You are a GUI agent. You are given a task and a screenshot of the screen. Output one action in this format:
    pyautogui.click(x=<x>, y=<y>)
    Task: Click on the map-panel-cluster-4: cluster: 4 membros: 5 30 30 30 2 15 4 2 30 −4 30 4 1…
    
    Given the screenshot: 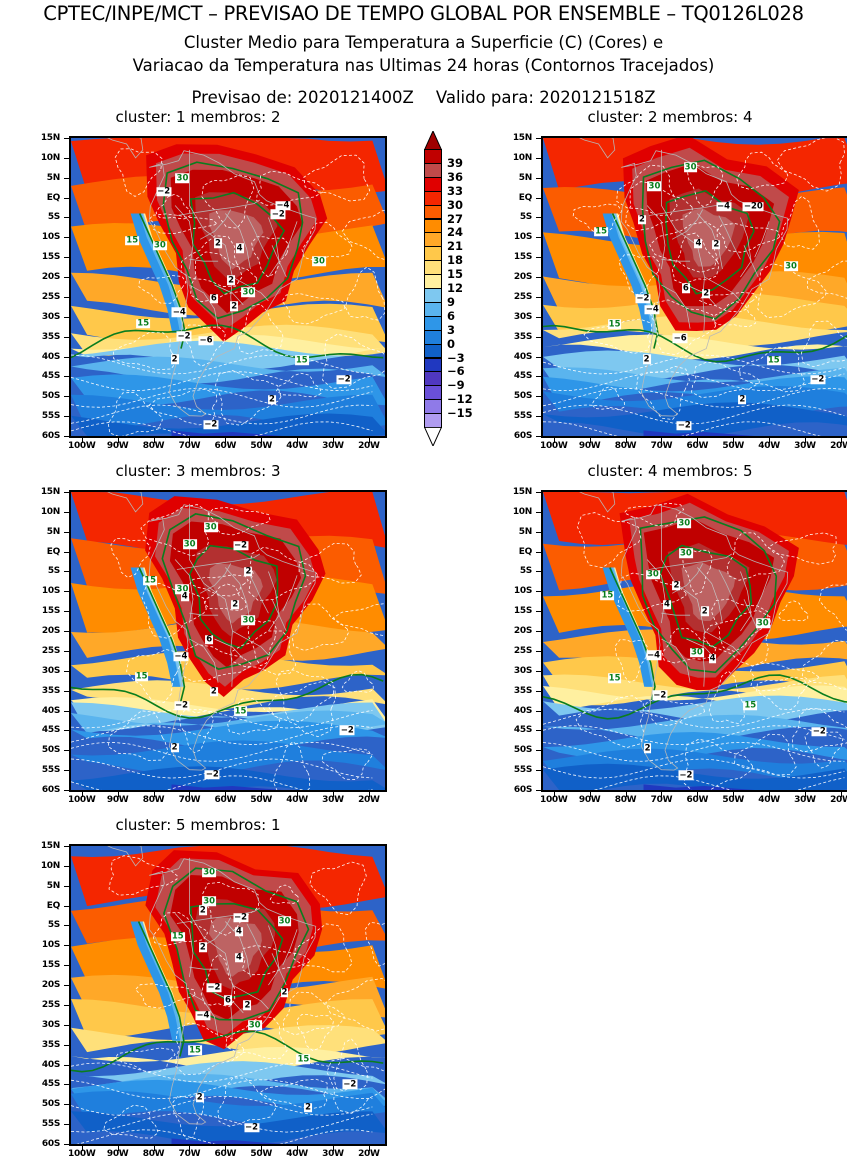 What is the action you would take?
    pyautogui.click(x=663, y=634)
    